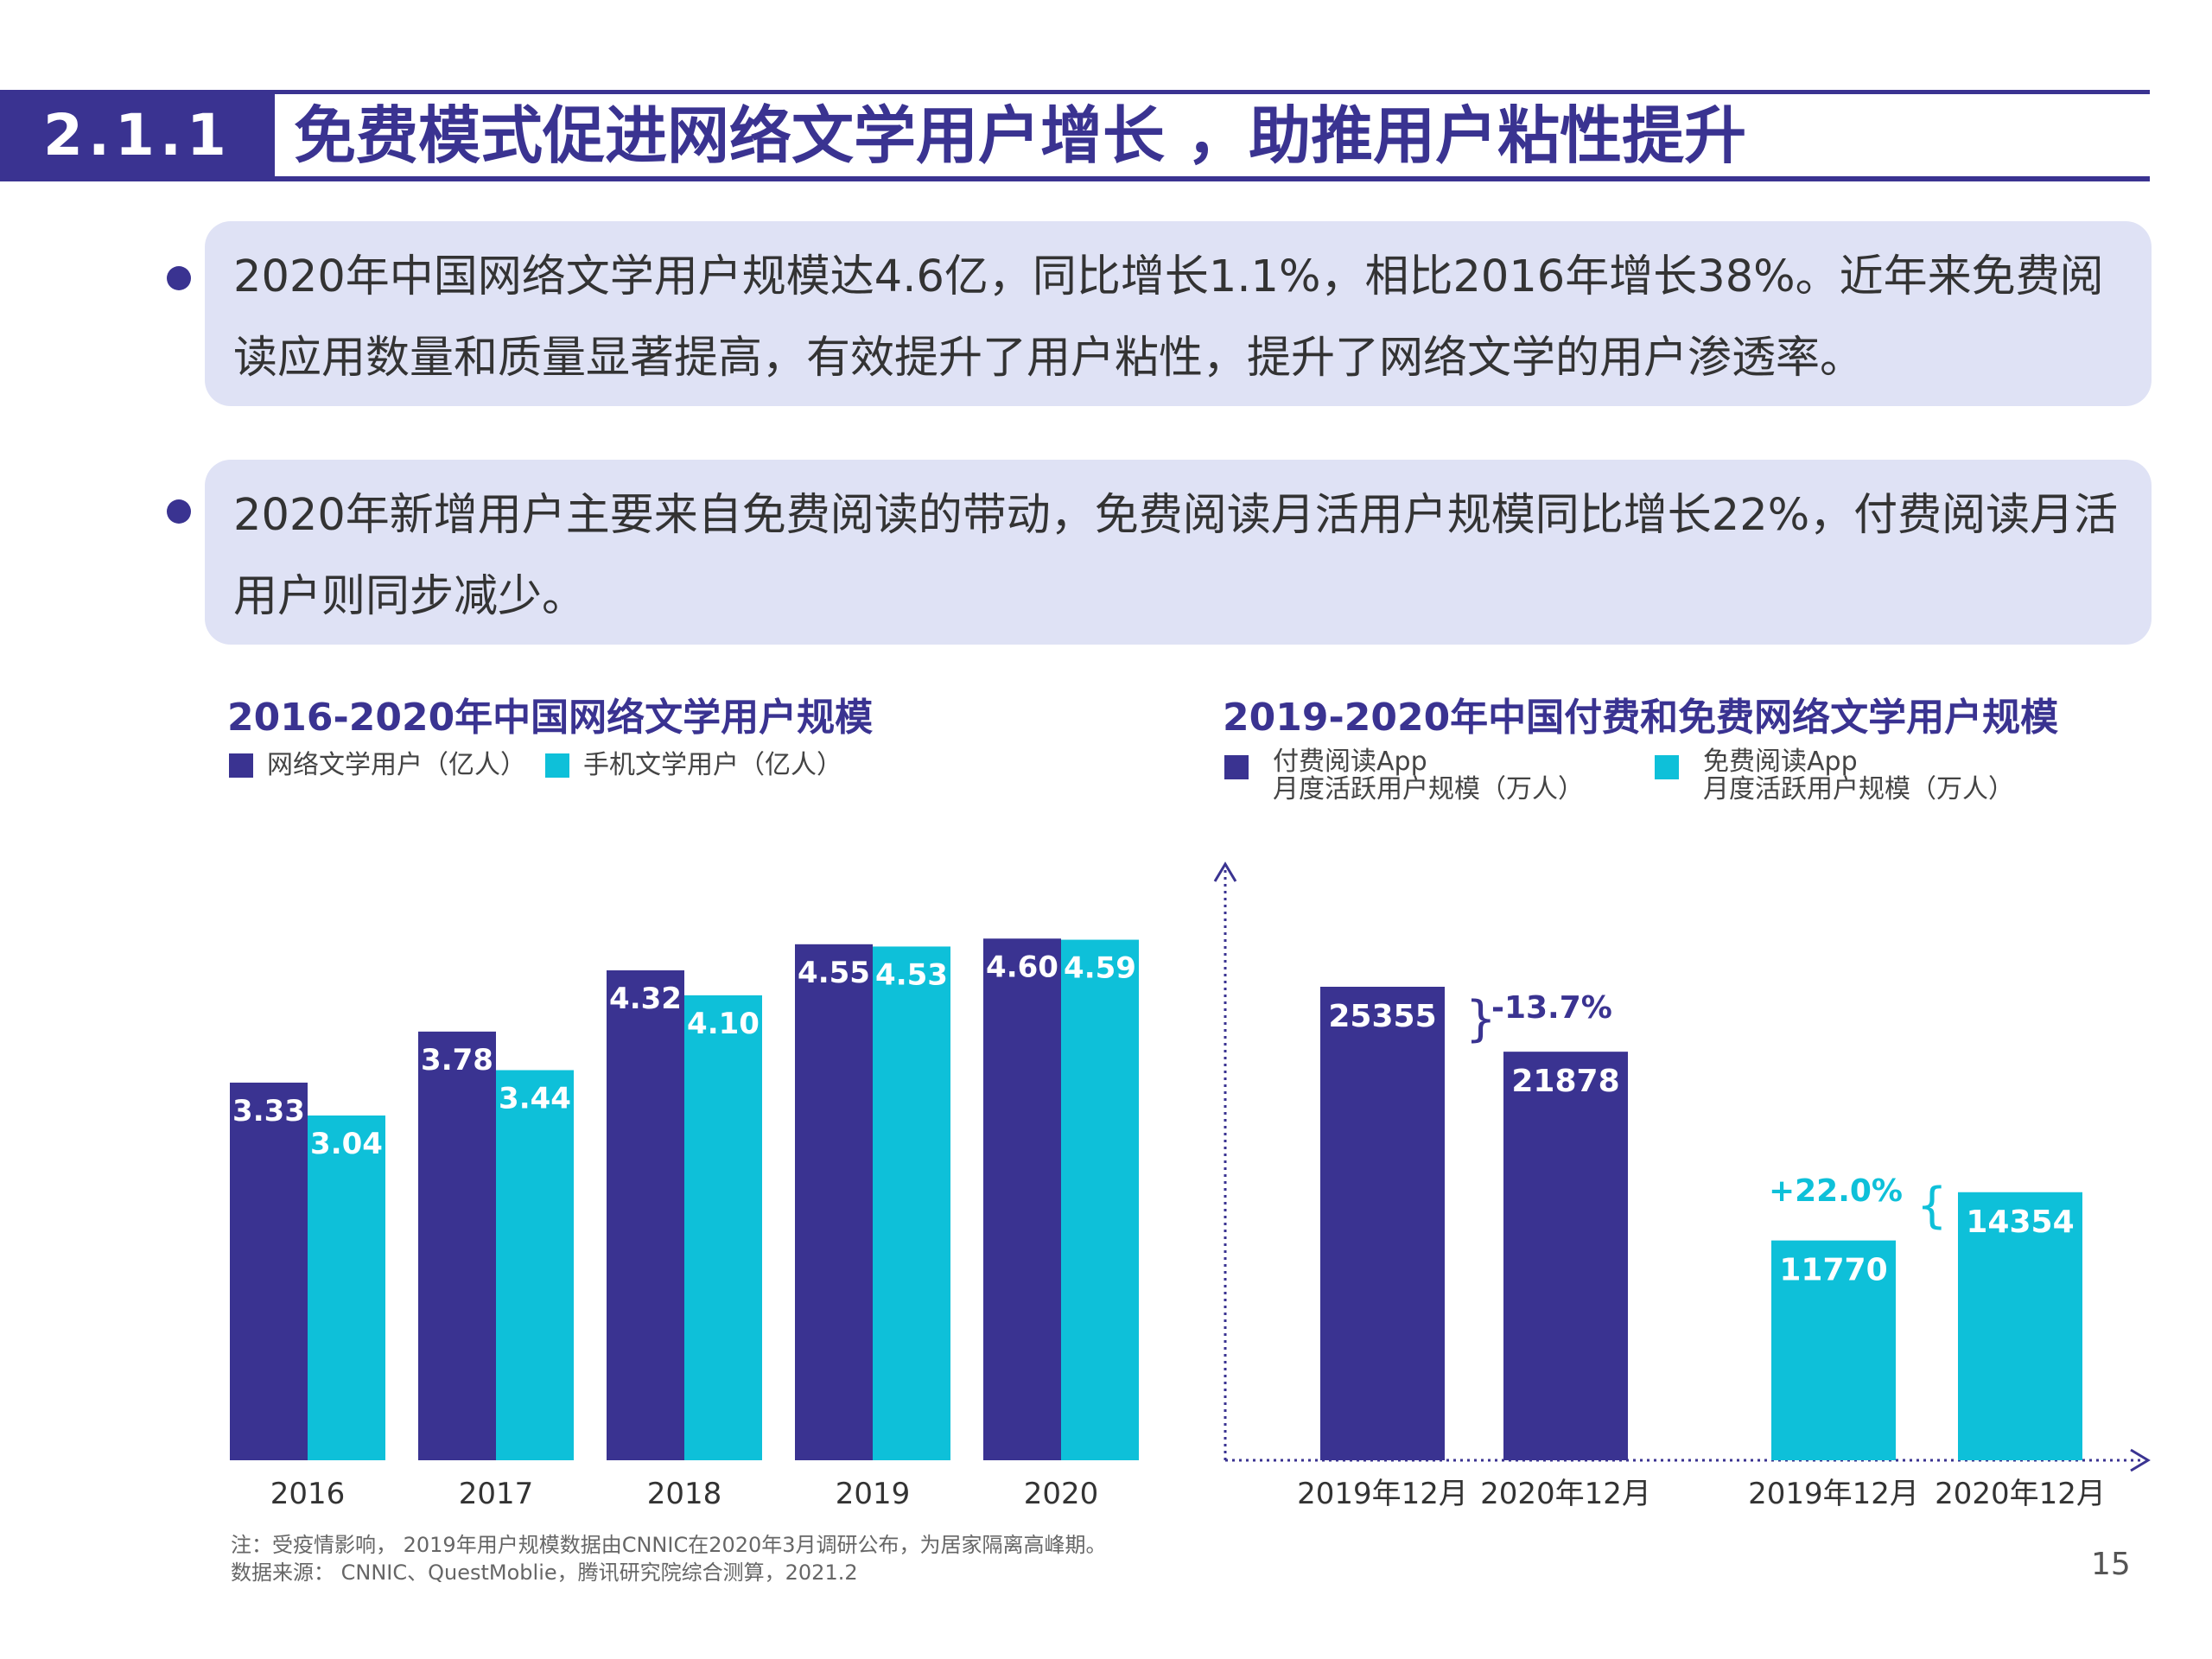  What do you see at coordinates (557, 765) in the screenshot?
I see `legend-swatch-mobile-users` at bounding box center [557, 765].